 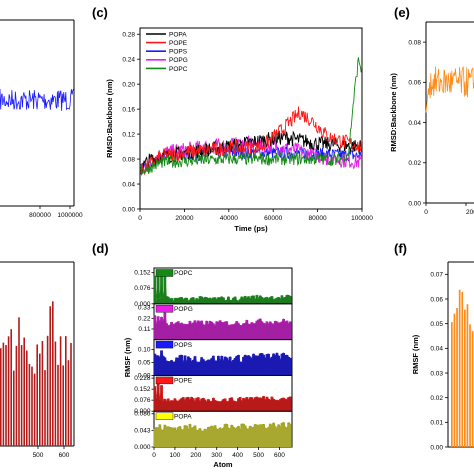 What do you see at coordinates (100, 248) in the screenshot?
I see `panel-label-d: (d)` at bounding box center [100, 248].